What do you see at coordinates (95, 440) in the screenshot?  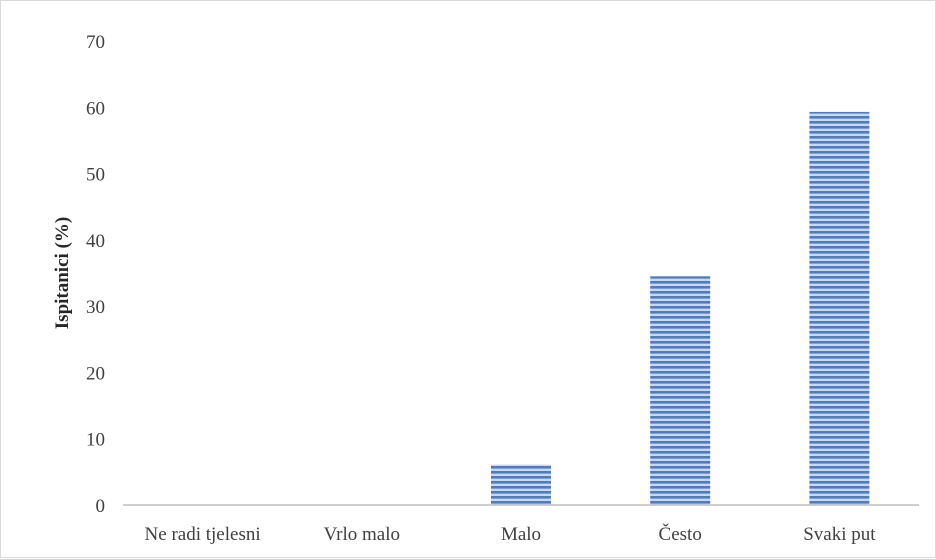 I see `y-tick-label: 10` at bounding box center [95, 440].